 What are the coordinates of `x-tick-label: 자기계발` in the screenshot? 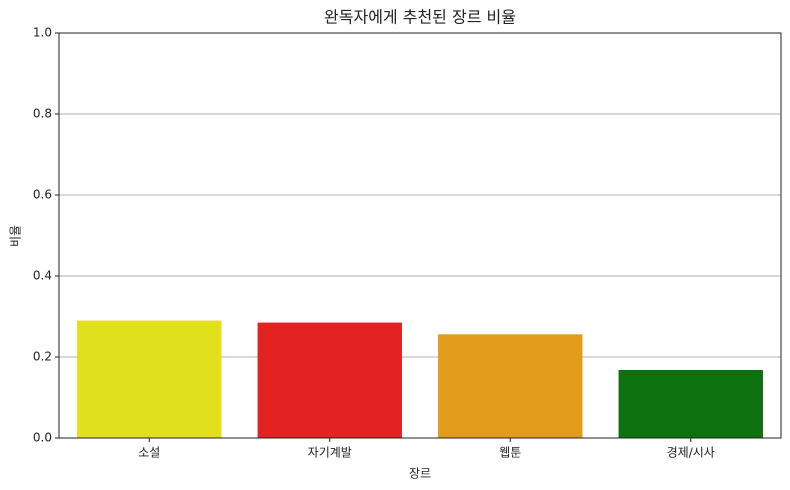 It's located at (330, 453).